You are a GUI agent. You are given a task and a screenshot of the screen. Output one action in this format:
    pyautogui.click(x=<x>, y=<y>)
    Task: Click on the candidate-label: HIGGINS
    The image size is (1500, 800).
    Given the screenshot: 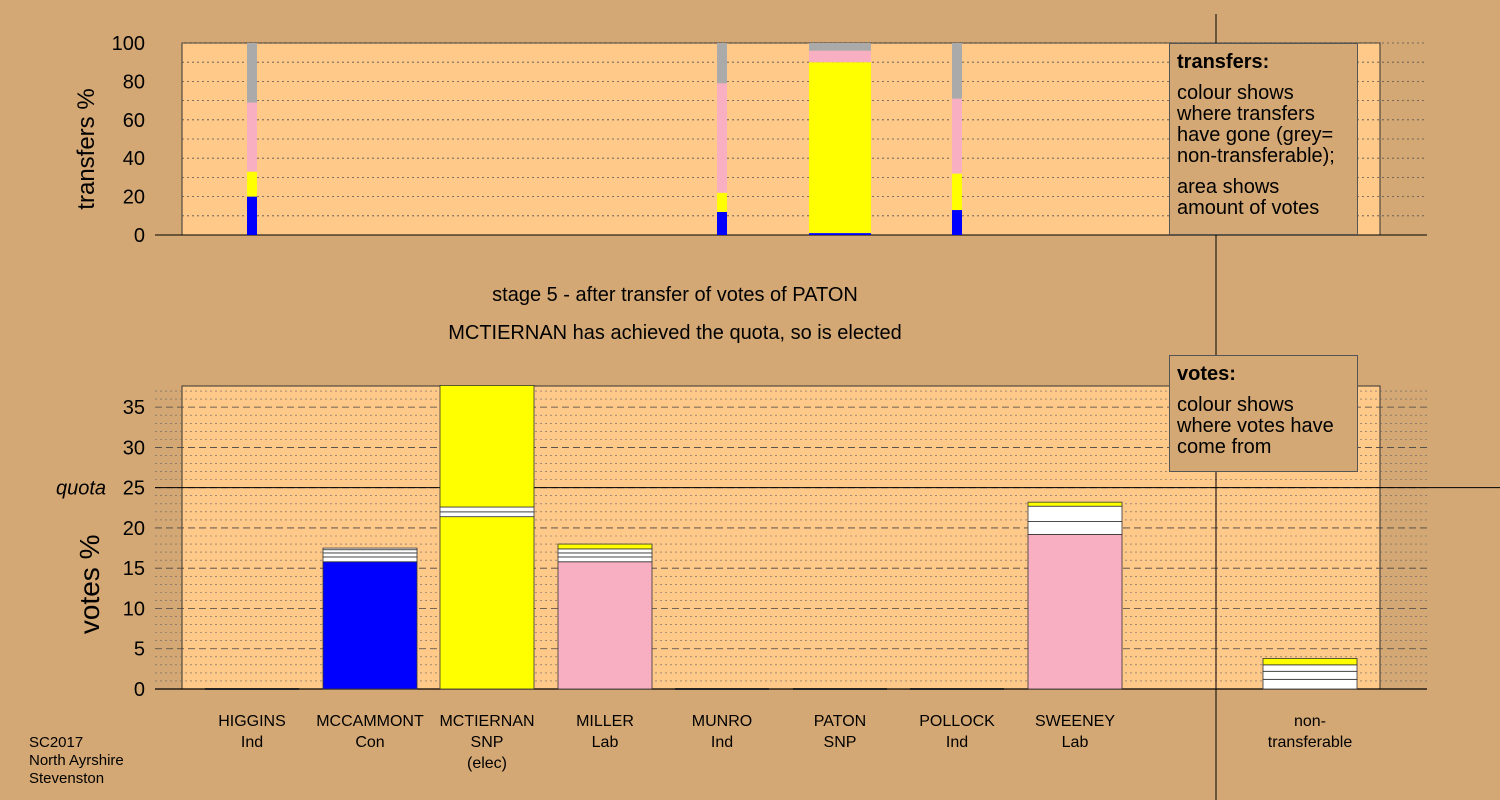 What is the action you would take?
    pyautogui.click(x=252, y=721)
    